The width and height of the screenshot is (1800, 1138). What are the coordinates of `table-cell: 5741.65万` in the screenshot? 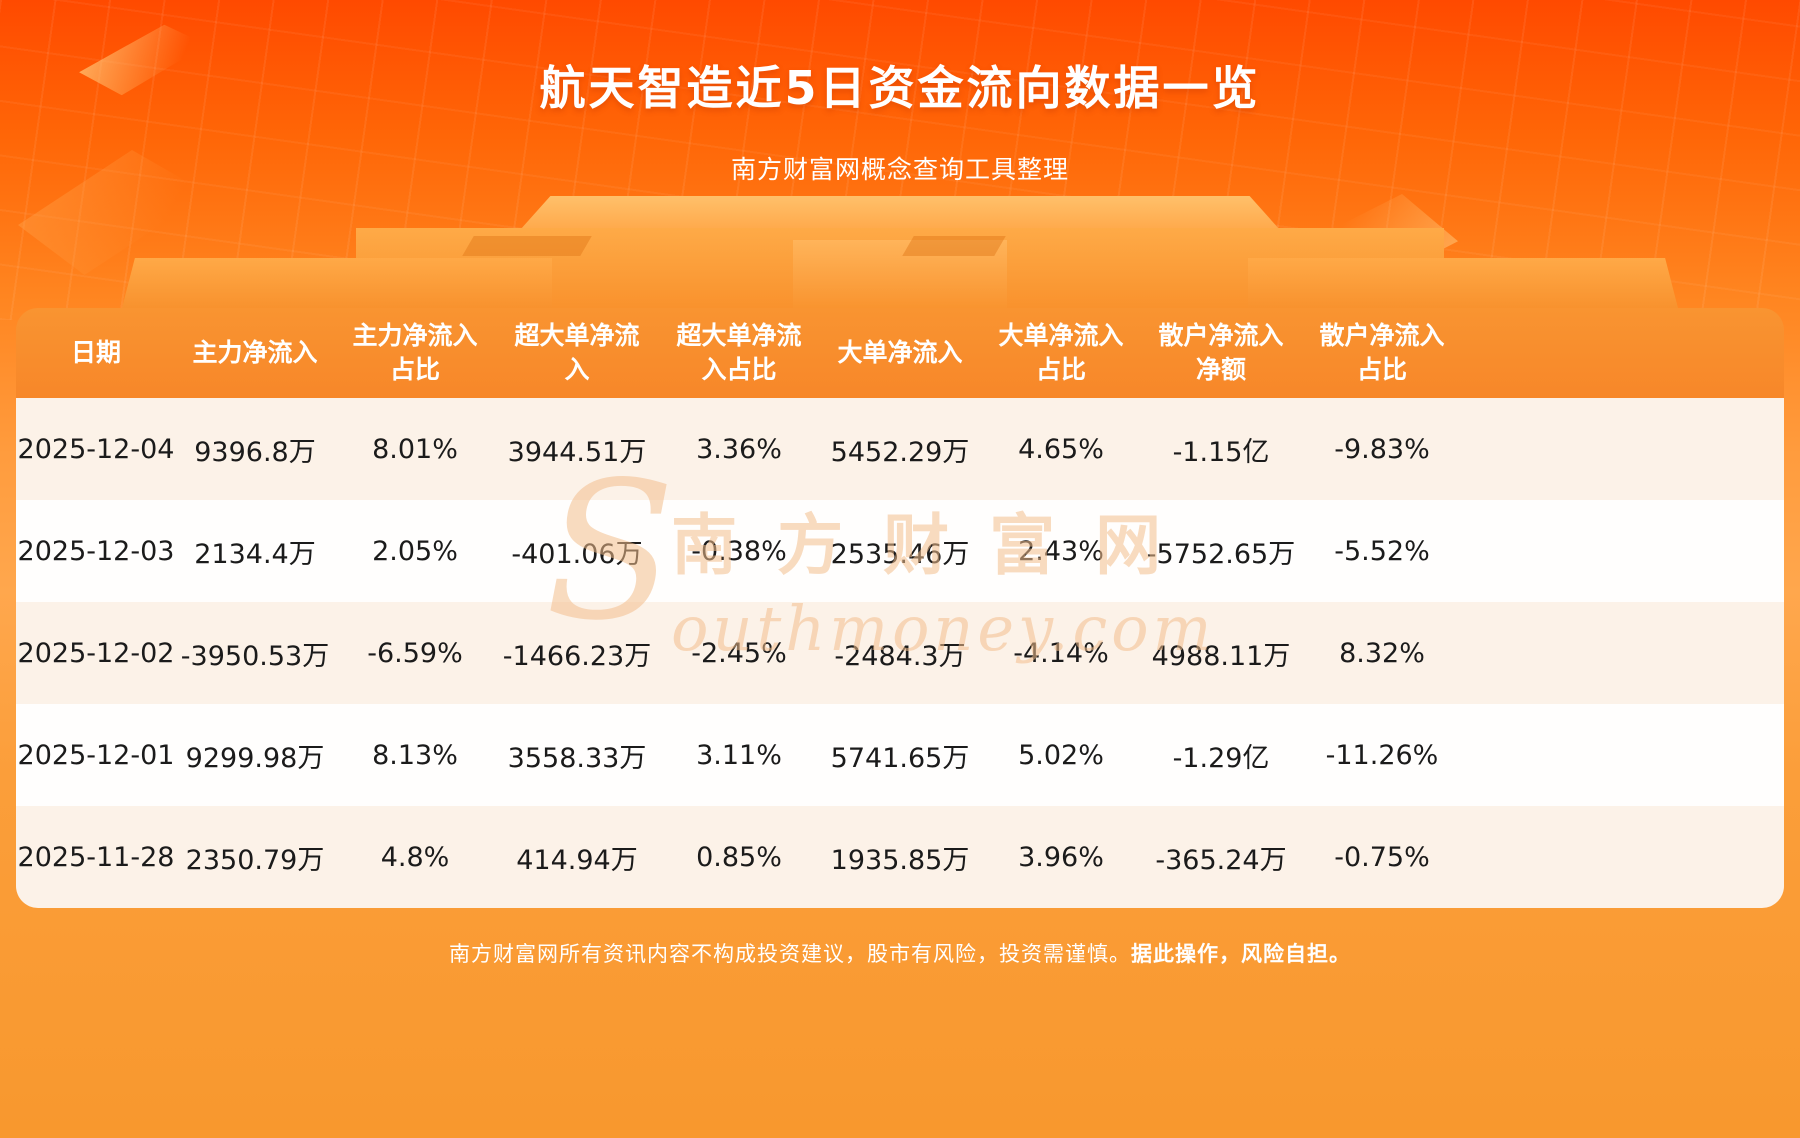 It's located at (900, 758).